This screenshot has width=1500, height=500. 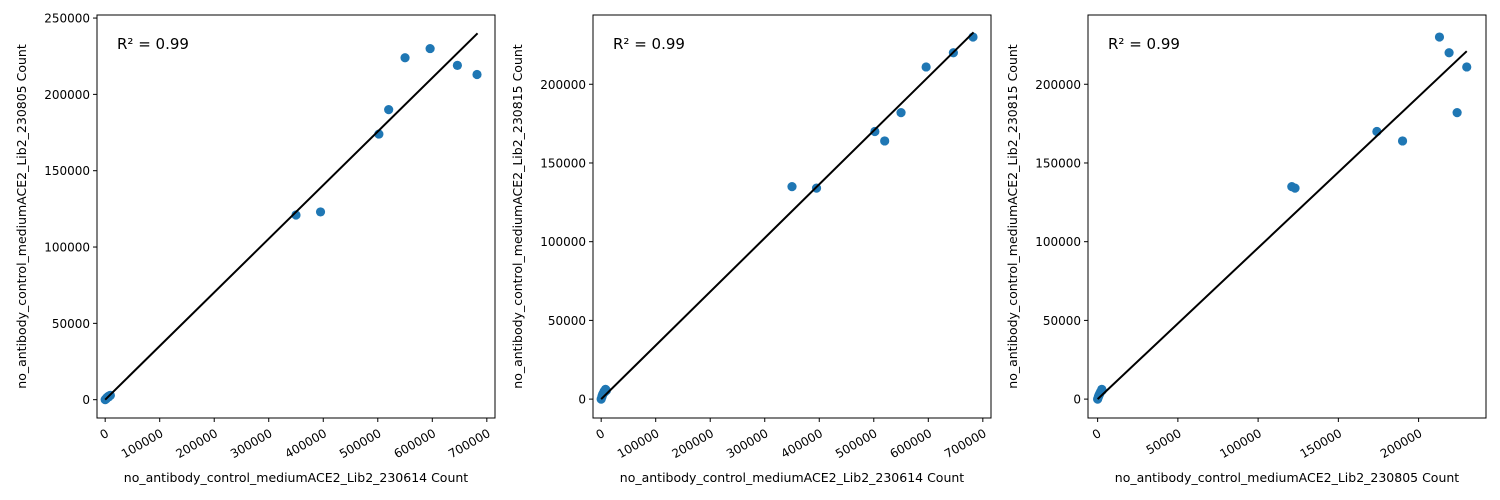 What do you see at coordinates (1164, 441) in the screenshot?
I see `x-tick-label: 50000` at bounding box center [1164, 441].